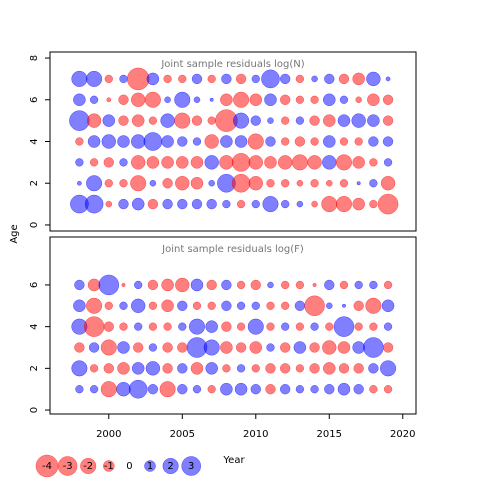  What do you see at coordinates (232, 64) in the screenshot?
I see `panel-title: Joint sample residuals log(N)` at bounding box center [232, 64].